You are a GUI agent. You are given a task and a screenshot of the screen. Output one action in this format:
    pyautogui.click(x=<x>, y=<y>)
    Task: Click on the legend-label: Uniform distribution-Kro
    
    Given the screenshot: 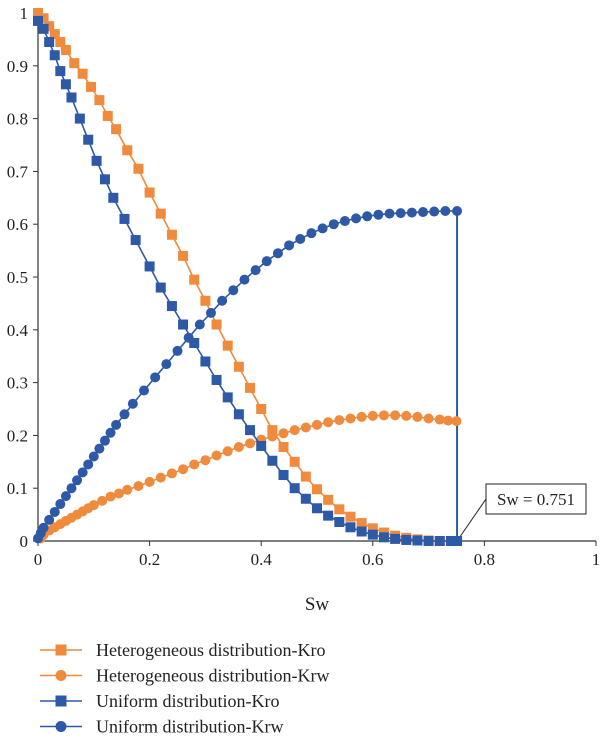 What is the action you would take?
    pyautogui.click(x=187, y=701)
    